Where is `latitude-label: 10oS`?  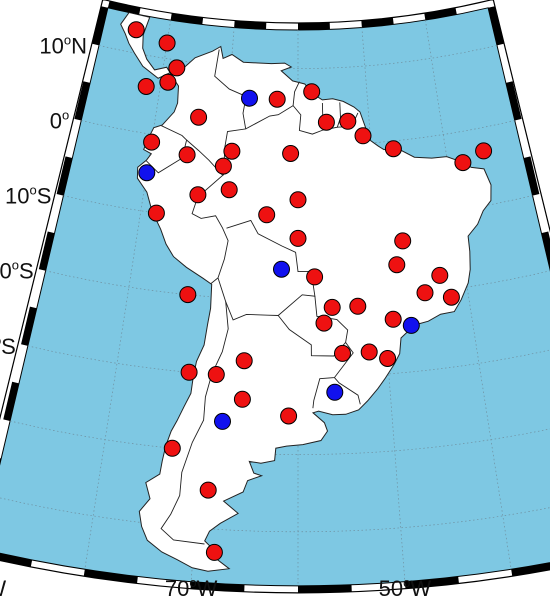
latitude-label: 10oS is located at coordinates (28, 196).